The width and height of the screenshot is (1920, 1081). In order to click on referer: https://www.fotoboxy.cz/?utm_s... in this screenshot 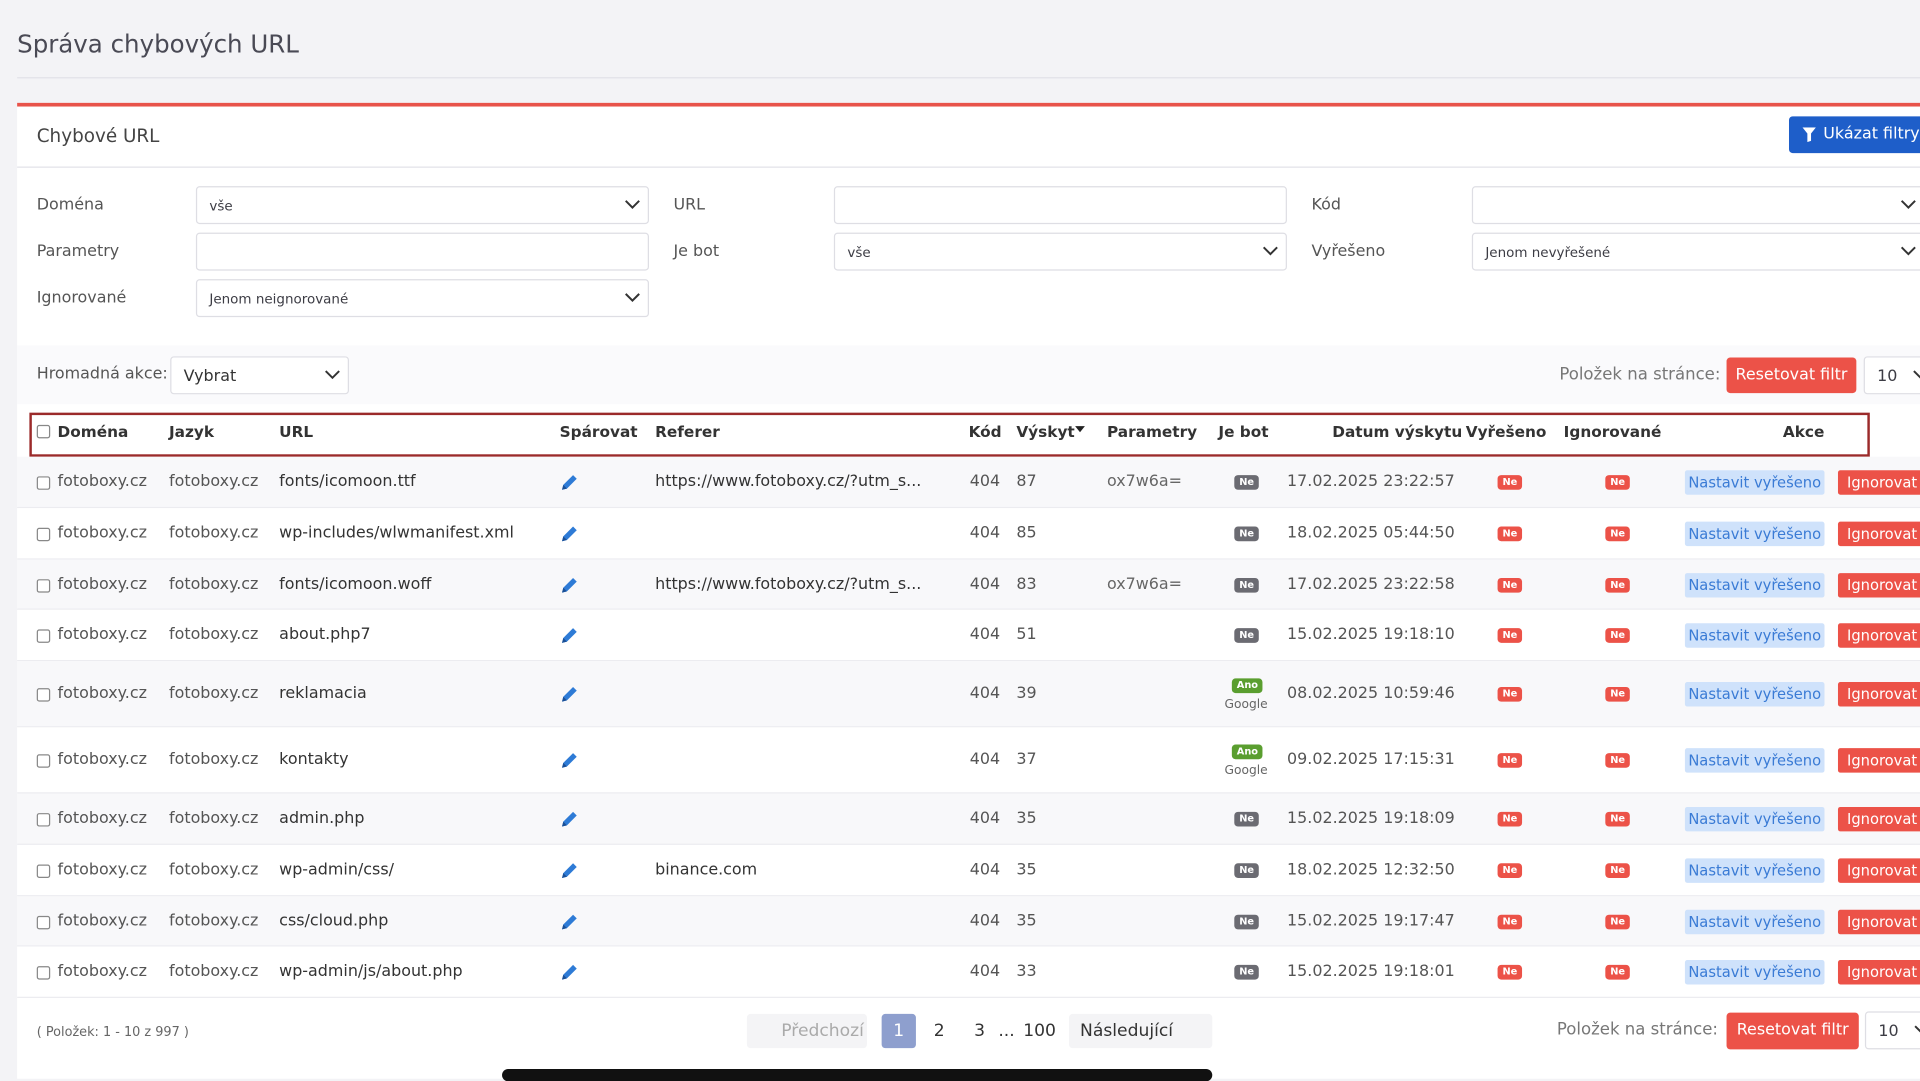, I will do `click(788, 584)`.